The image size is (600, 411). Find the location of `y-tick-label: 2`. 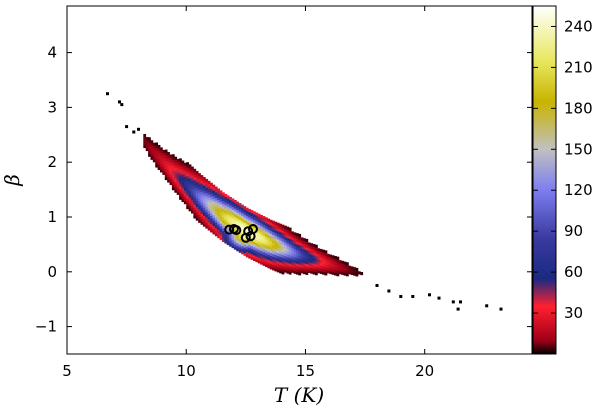

y-tick-label: 2 is located at coordinates (52, 162).